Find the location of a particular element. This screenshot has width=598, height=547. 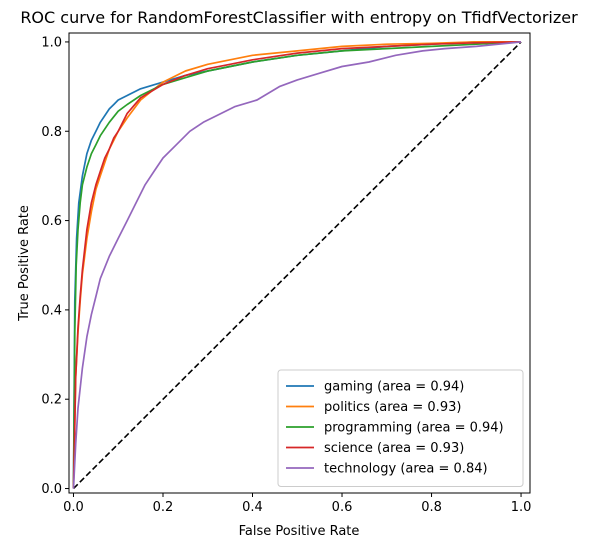

legend-entry-0: gaming (area = 0.94) is located at coordinates (394, 387).